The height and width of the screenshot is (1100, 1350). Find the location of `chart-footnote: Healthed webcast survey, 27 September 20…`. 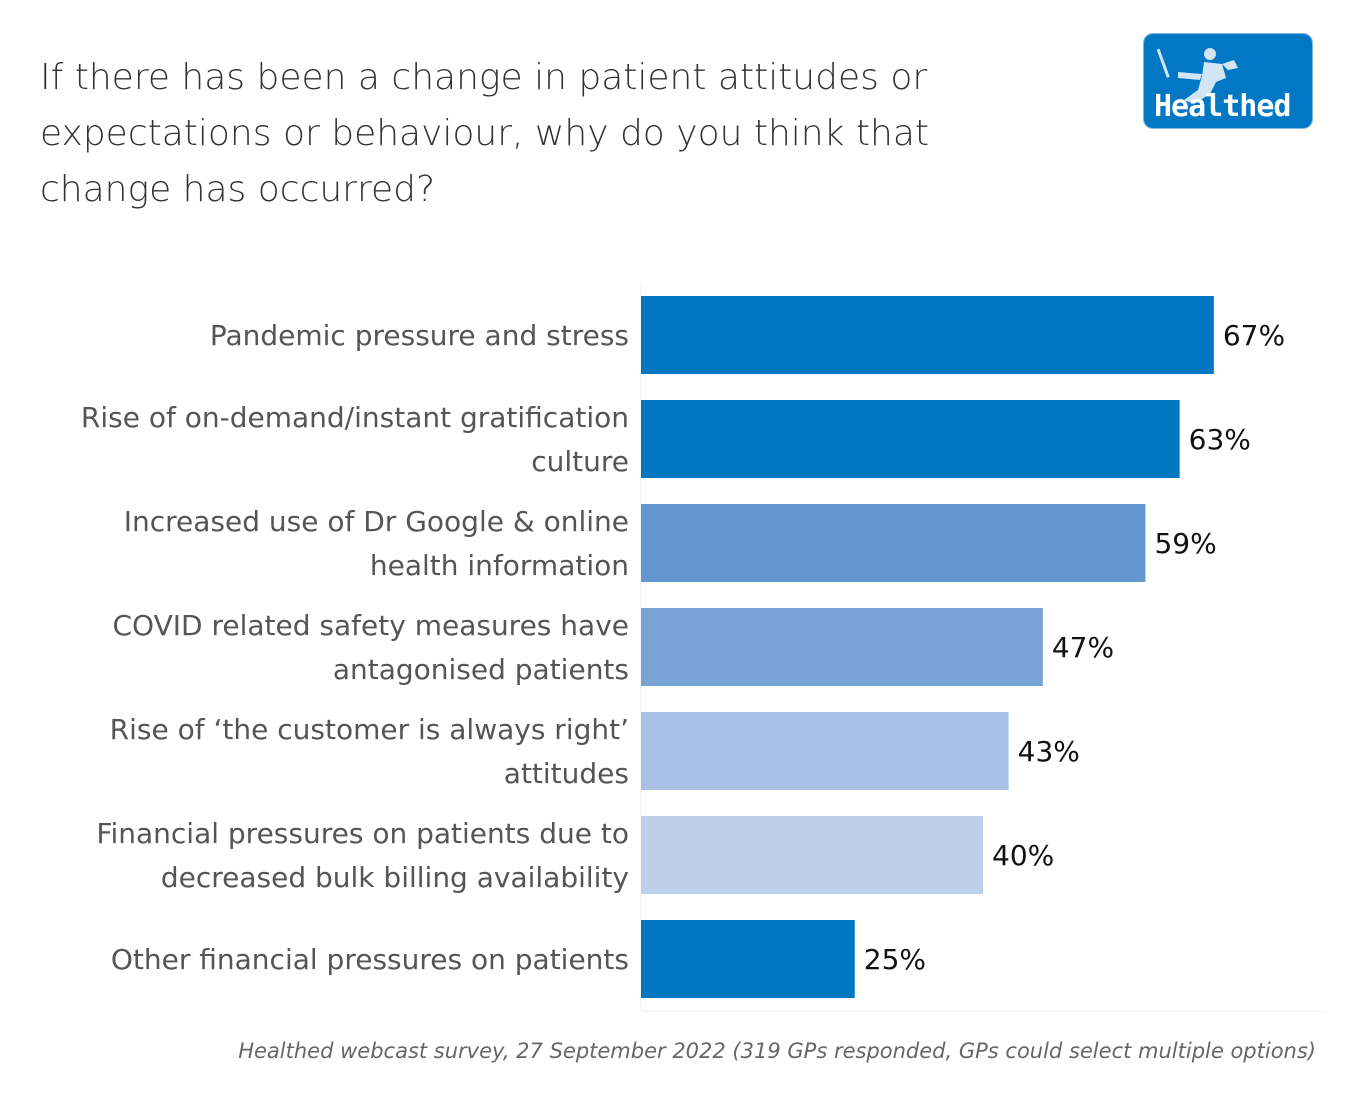

chart-footnote: Healthed webcast survey, 27 September 20… is located at coordinates (777, 1051).